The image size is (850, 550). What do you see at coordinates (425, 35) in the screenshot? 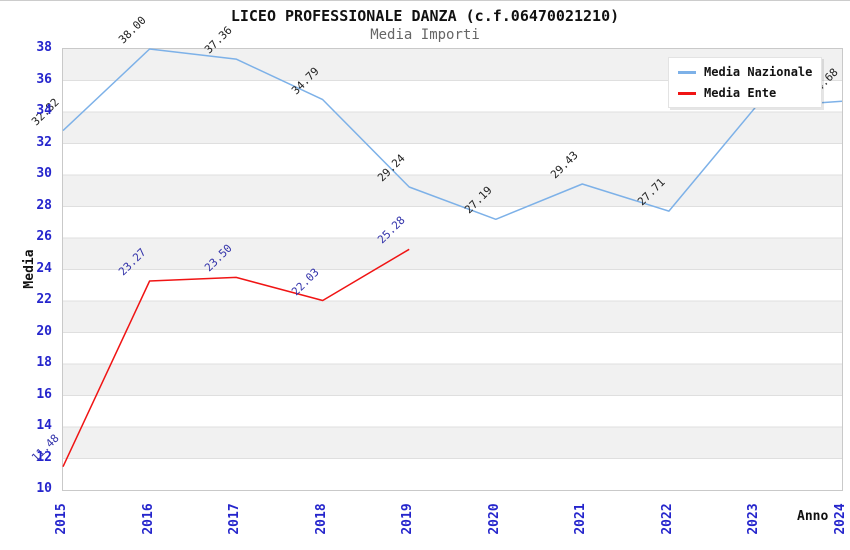
I see `chart-subtitle: Media Importi` at bounding box center [425, 35].